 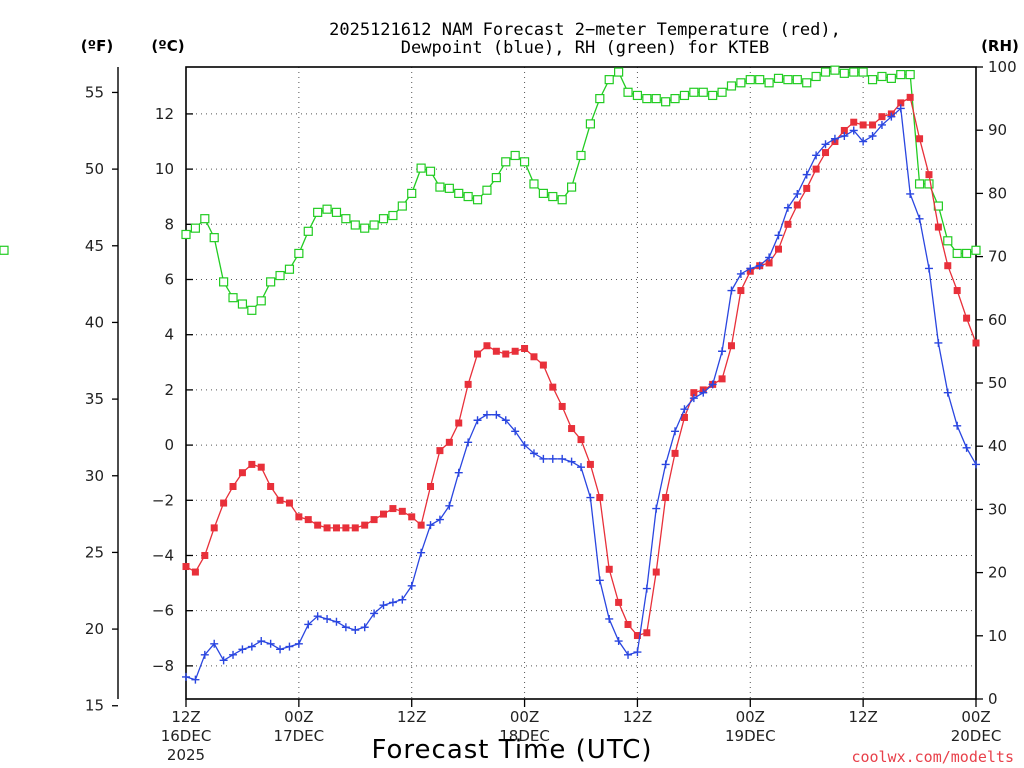 I want to click on rh-tick-label: 70, so click(x=997, y=257).